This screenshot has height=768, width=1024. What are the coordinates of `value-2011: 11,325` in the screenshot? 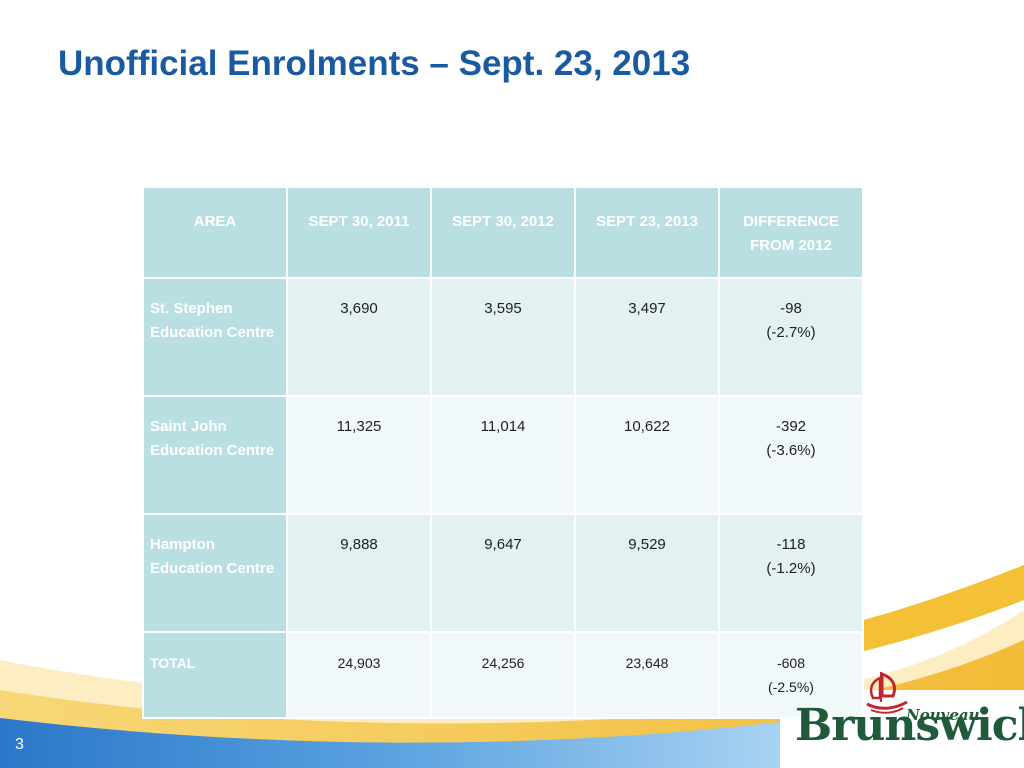 It's located at (359, 455).